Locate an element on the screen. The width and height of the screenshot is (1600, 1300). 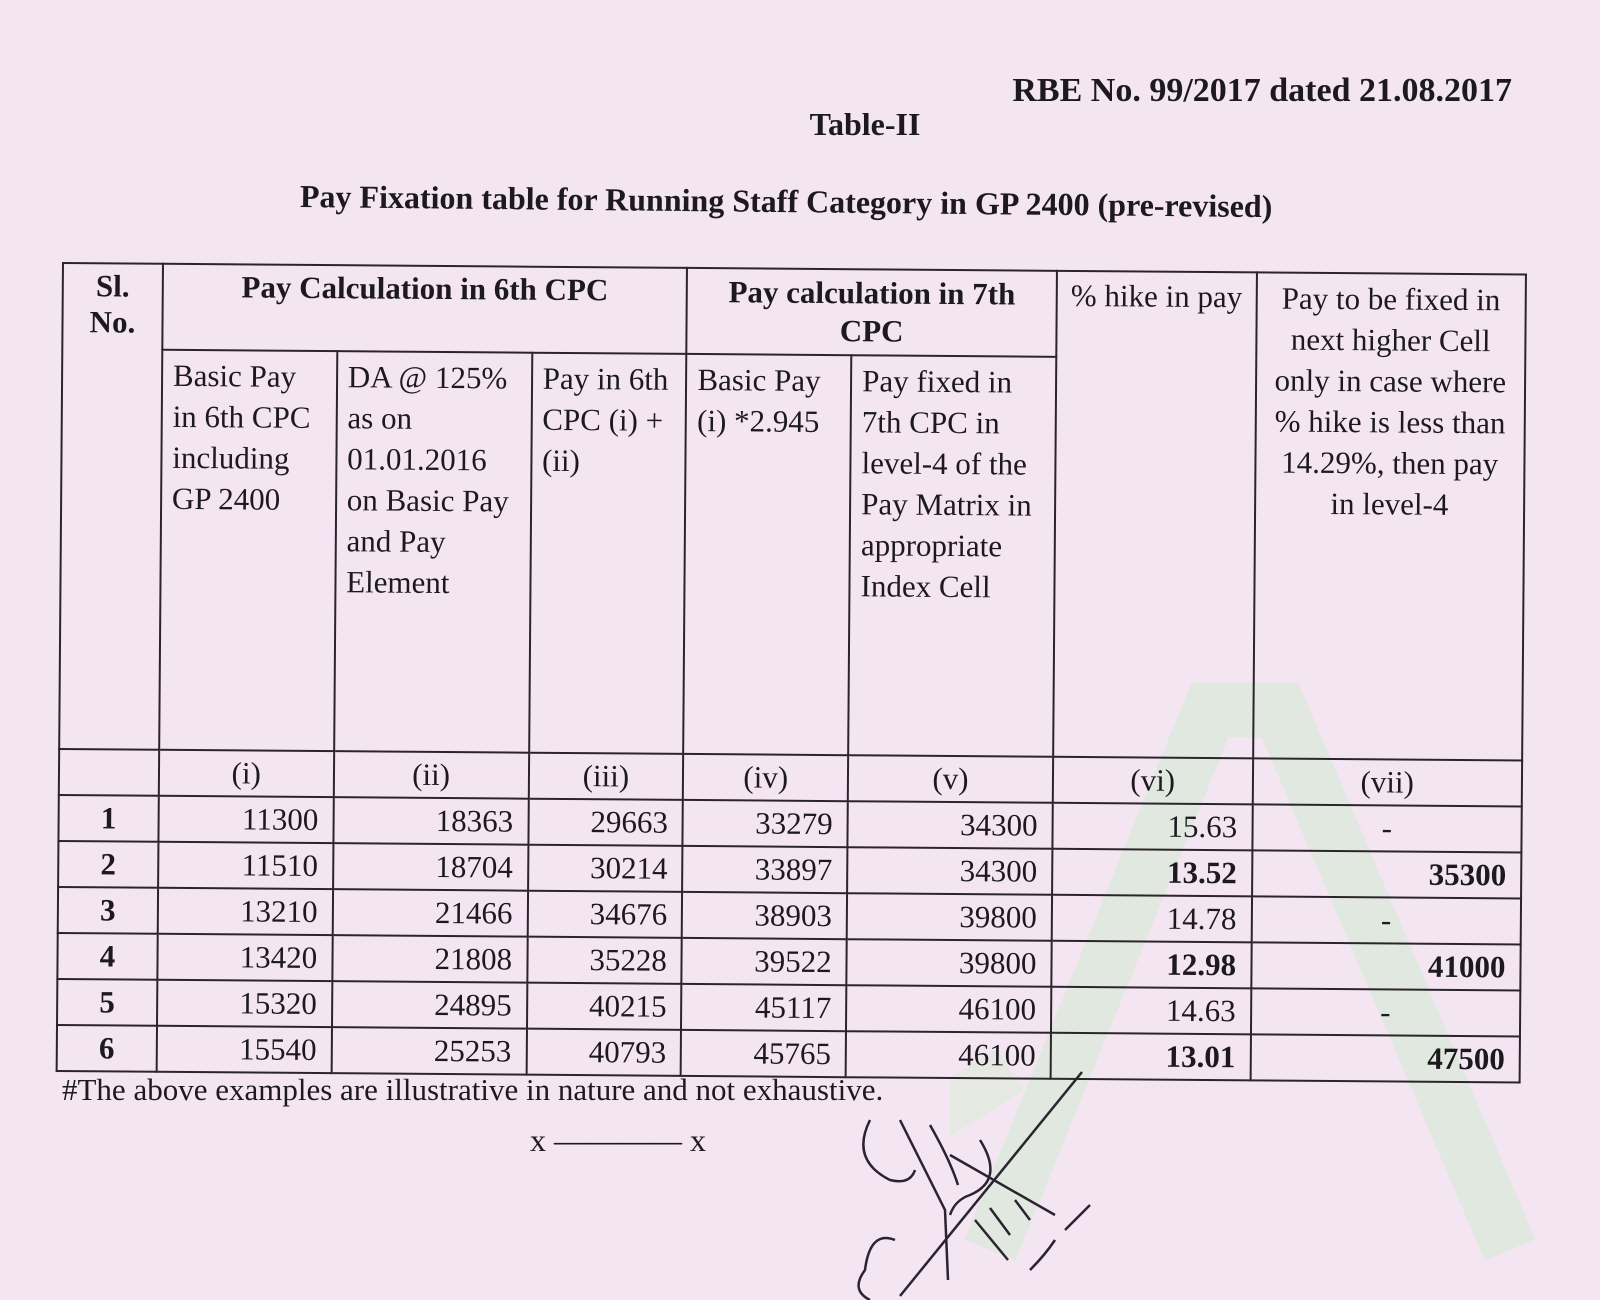
hike-header: % hike in pay is located at coordinates (1155, 514).